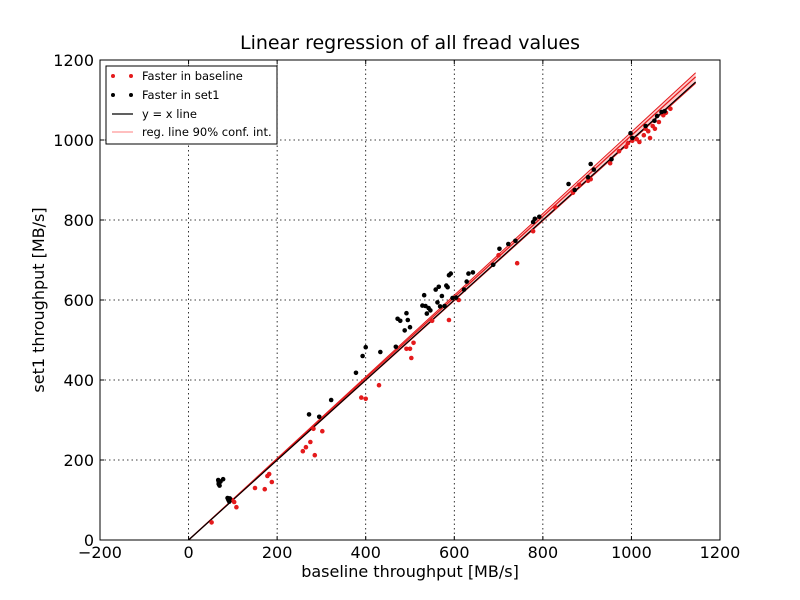 This screenshot has width=800, height=600. Describe the element at coordinates (277, 552) in the screenshot. I see `x-tick-label: 200` at that location.